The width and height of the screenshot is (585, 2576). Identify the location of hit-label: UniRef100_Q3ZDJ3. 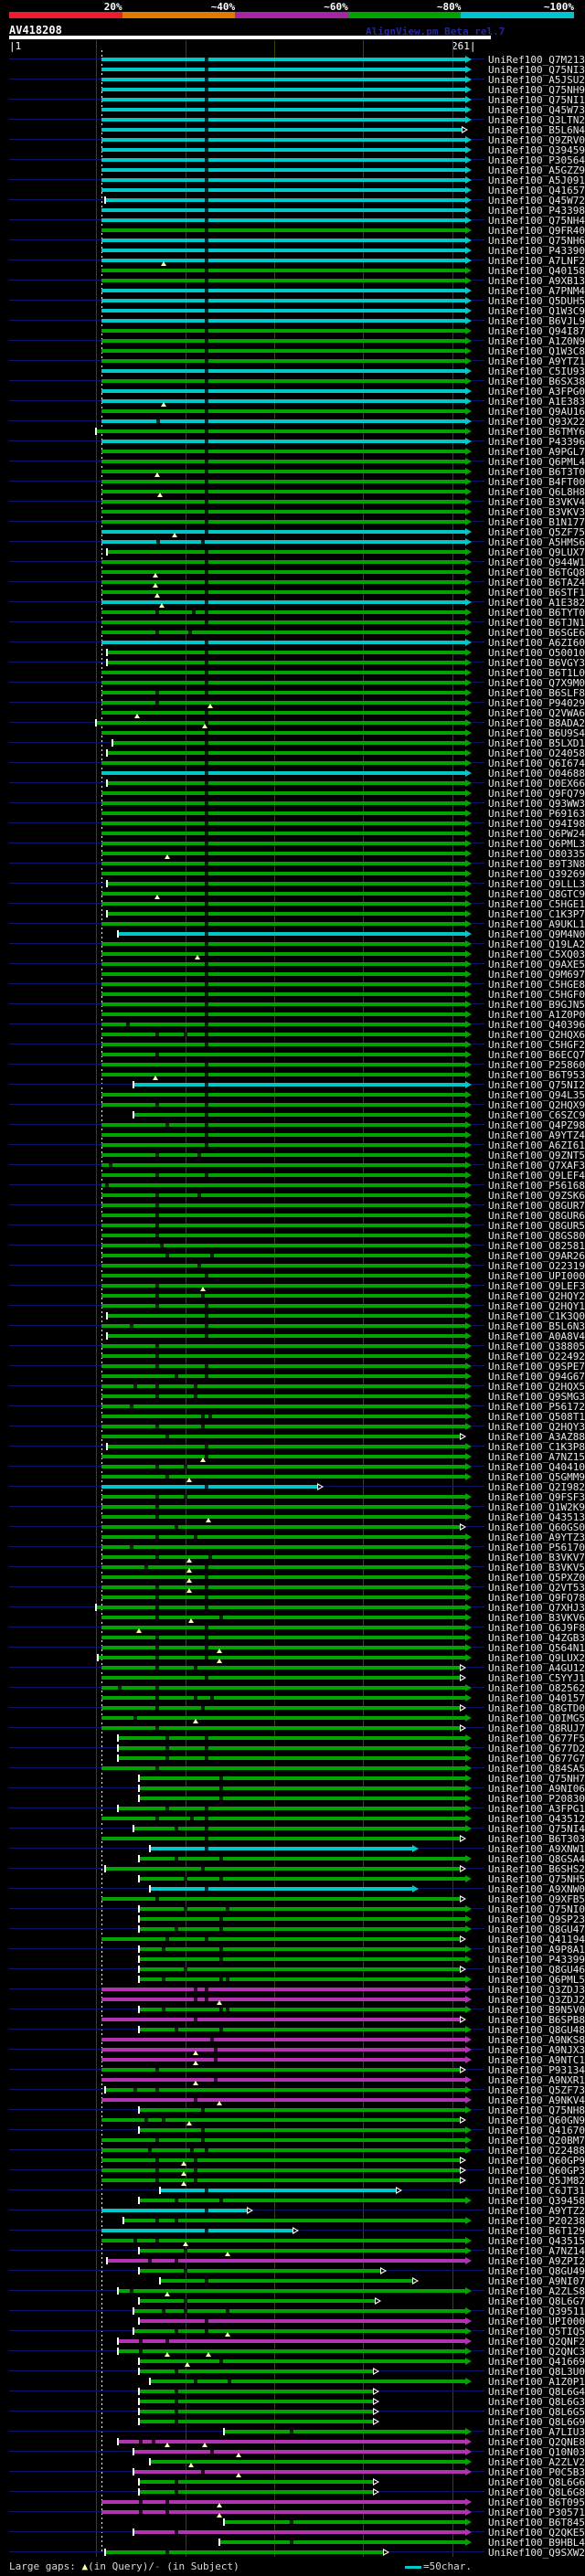
(537, 1990).